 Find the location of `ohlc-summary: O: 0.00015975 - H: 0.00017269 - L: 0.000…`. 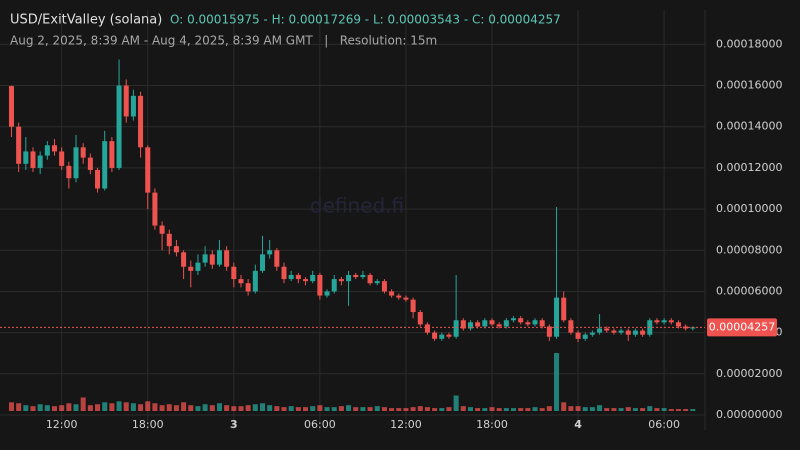

ohlc-summary: O: 0.00015975 - H: 0.00017269 - L: 0.000… is located at coordinates (365, 20).